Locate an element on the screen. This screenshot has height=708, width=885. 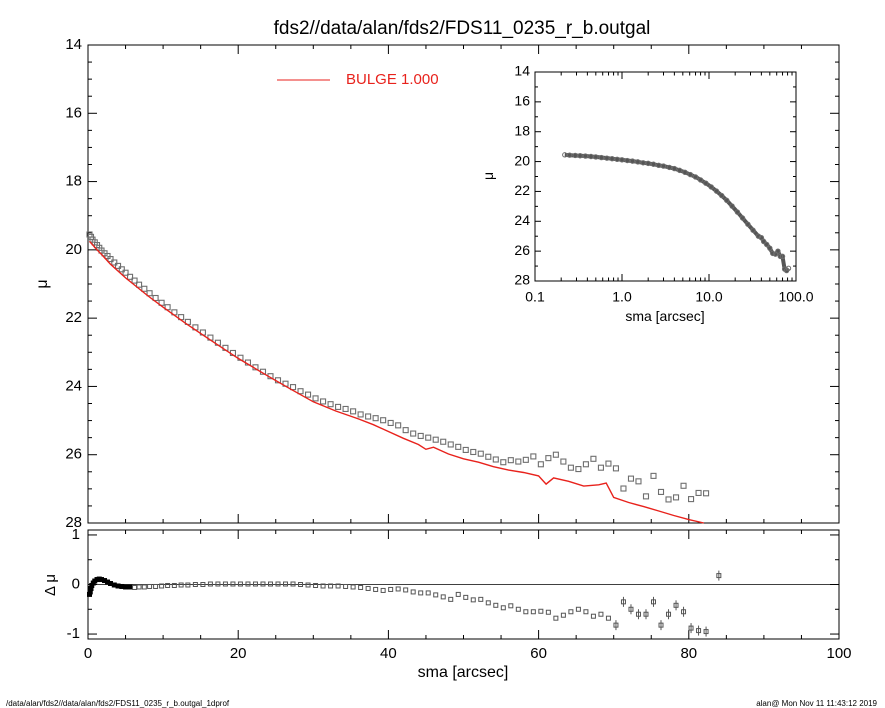
main-y-tick-label: 16 is located at coordinates (73, 112).